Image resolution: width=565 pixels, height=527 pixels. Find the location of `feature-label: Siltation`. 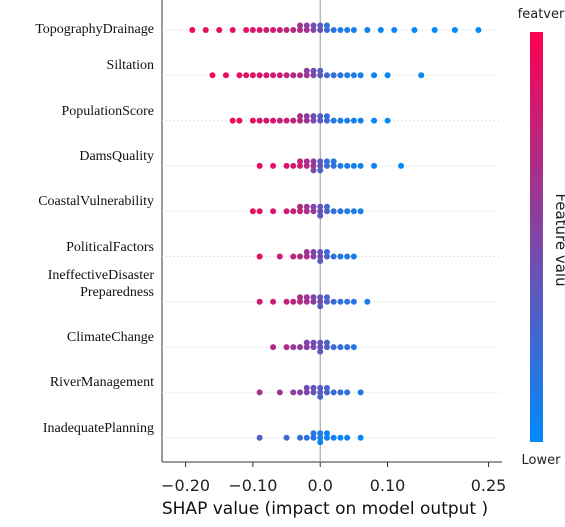

feature-label: Siltation is located at coordinates (130, 66).